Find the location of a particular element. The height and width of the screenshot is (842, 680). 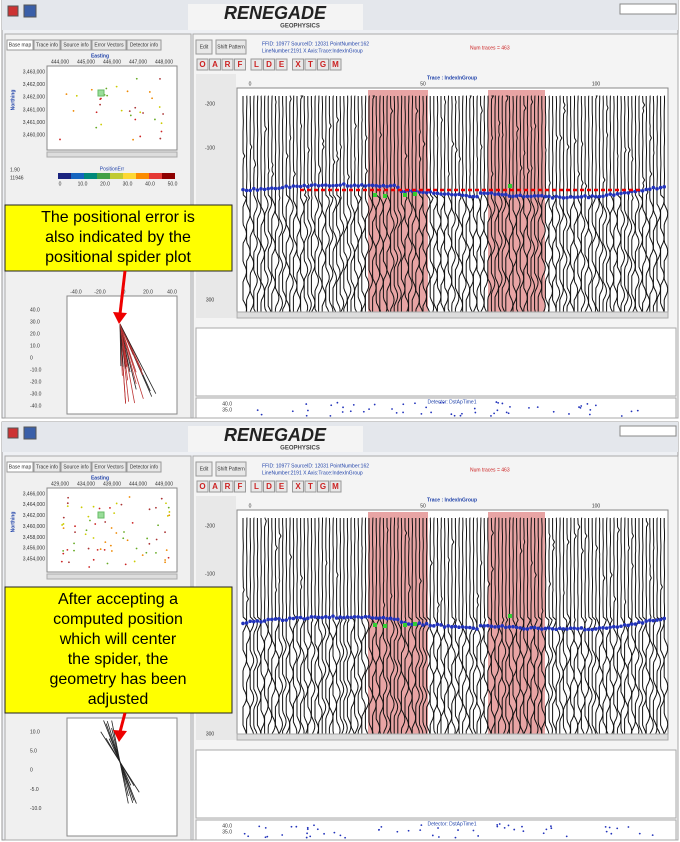

x-tick-label: 20.0 is located at coordinates (148, 292).